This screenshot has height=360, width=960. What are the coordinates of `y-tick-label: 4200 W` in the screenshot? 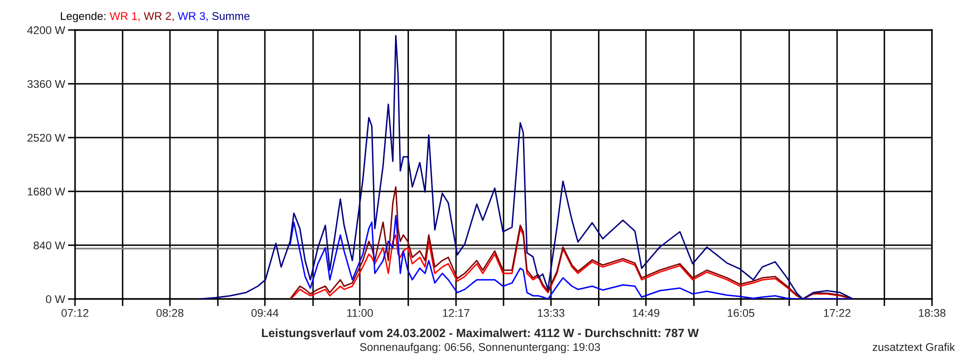 It's located at (46, 30).